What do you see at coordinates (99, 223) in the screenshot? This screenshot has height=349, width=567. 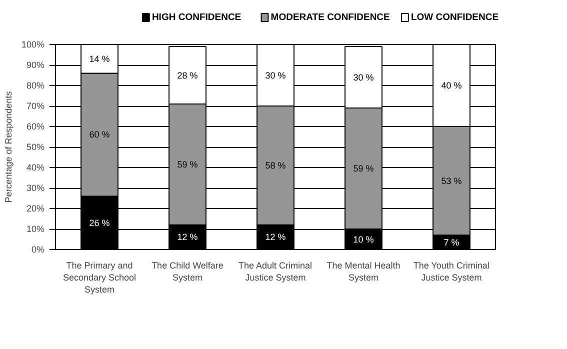 I see `data-label: 26 %` at bounding box center [99, 223].